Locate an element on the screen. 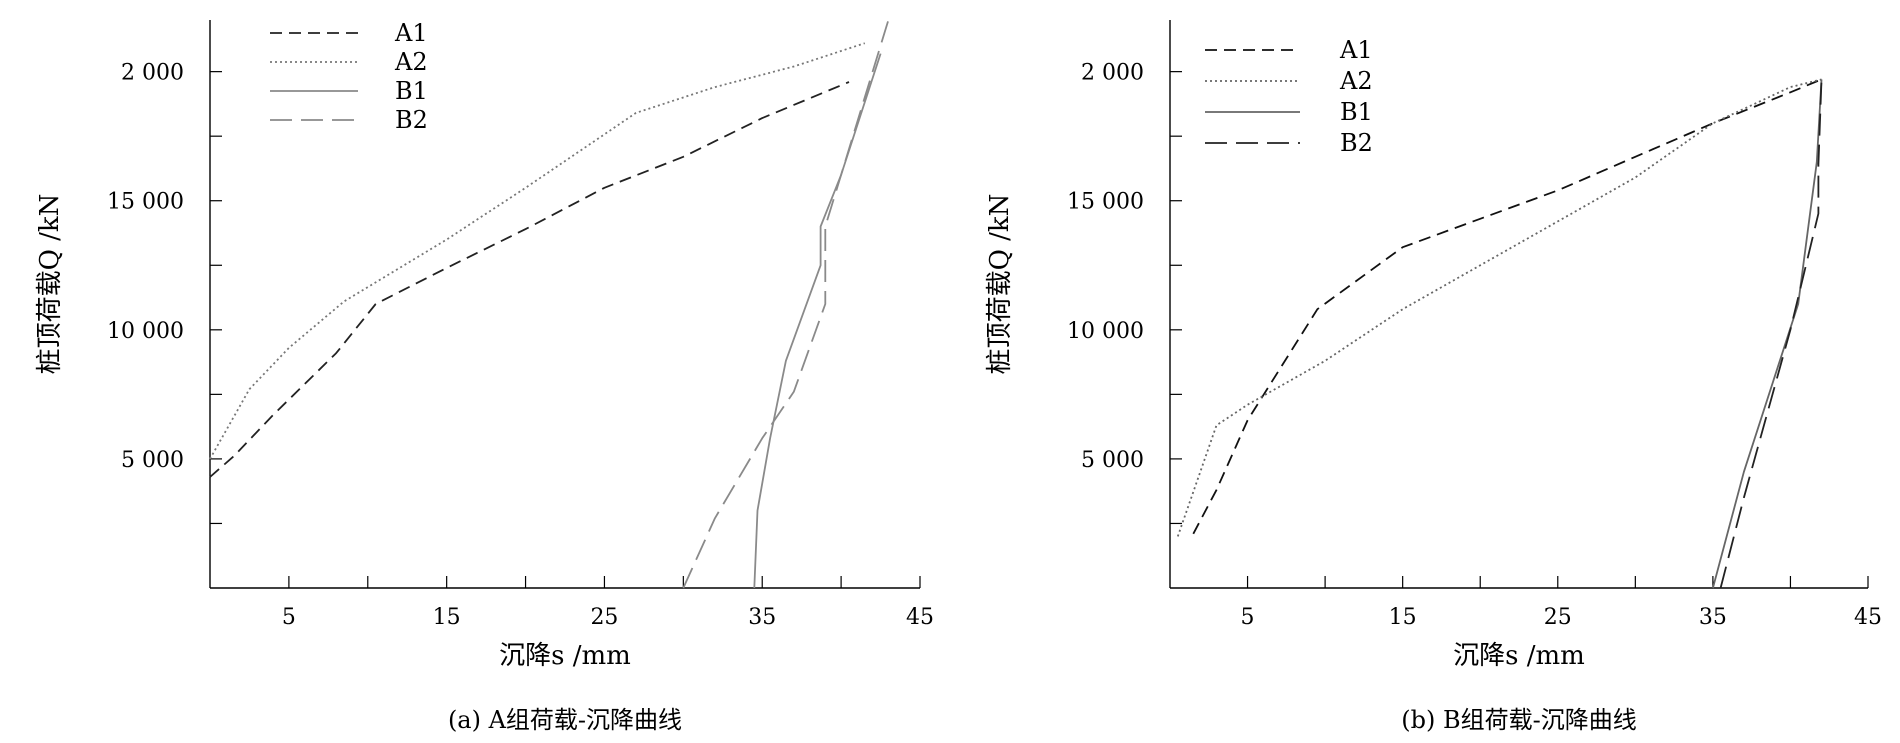 The width and height of the screenshot is (1900, 743). chart-a-caption: (a) A组荷载-沉降曲线 is located at coordinates (565, 720).